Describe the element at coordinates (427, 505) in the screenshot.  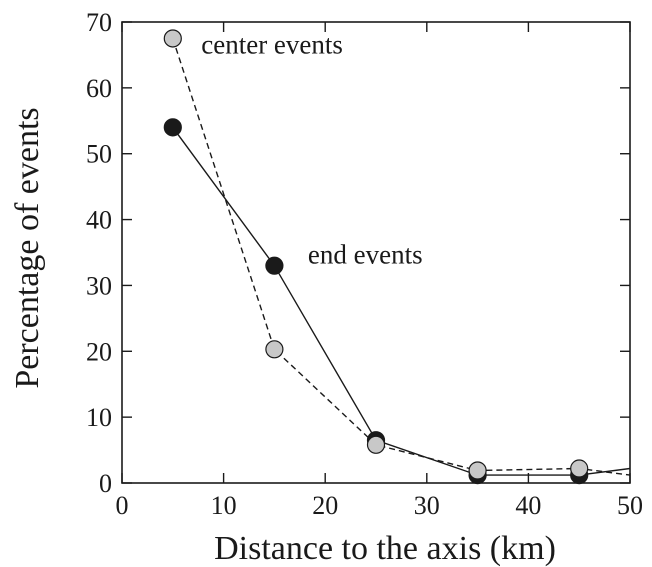
I see `x-tick-label: 30` at that location.